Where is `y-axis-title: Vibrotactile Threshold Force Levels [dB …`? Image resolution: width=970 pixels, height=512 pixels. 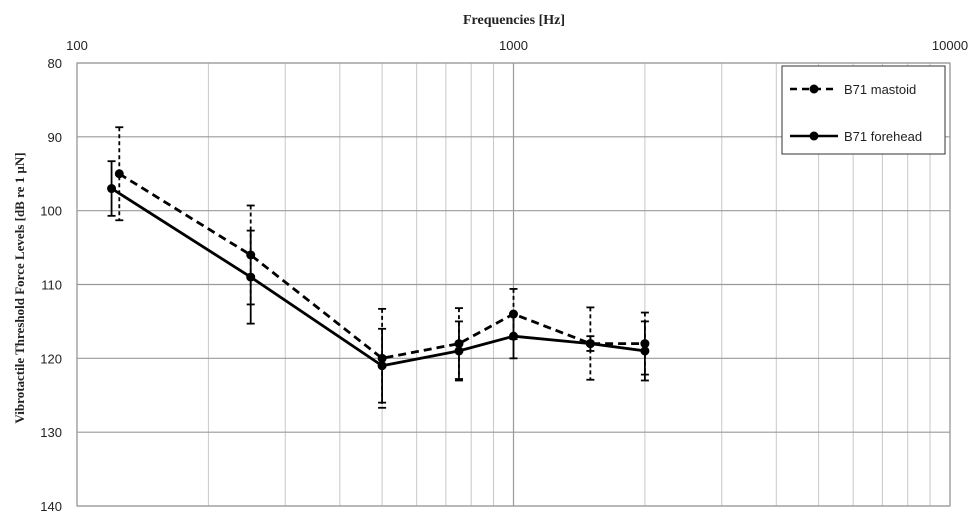 y-axis-title: Vibrotactile Threshold Force Levels [dB … is located at coordinates (19, 287).